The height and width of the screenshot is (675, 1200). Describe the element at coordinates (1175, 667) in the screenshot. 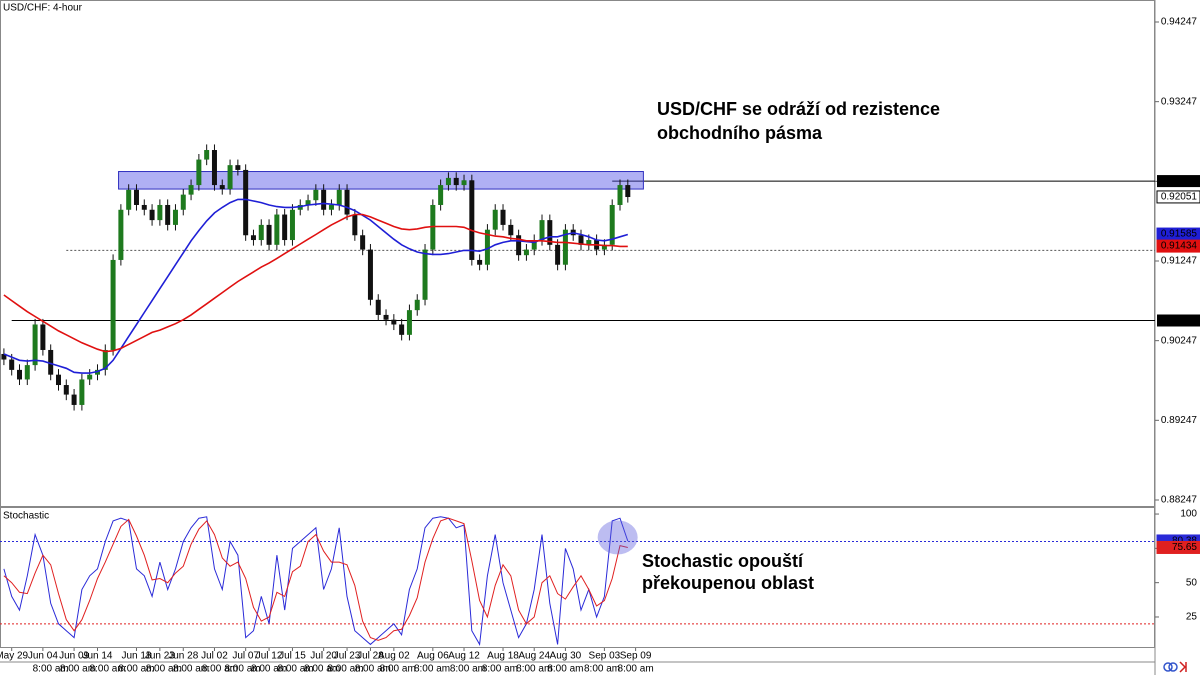

I see `footer-icons` at that location.